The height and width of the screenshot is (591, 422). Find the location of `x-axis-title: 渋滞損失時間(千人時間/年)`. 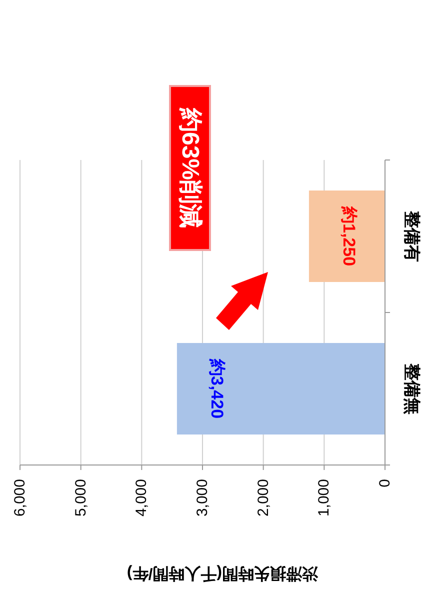

x-axis-title: 渋滞損失時間(千人時間/年) is located at coordinates (223, 573).